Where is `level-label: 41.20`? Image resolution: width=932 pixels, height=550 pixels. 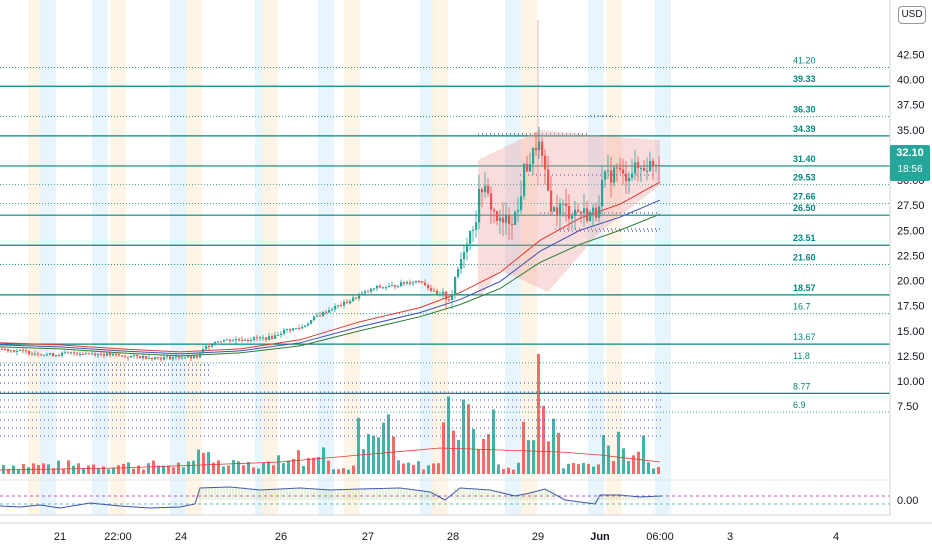 level-label: 41.20 is located at coordinates (804, 60).